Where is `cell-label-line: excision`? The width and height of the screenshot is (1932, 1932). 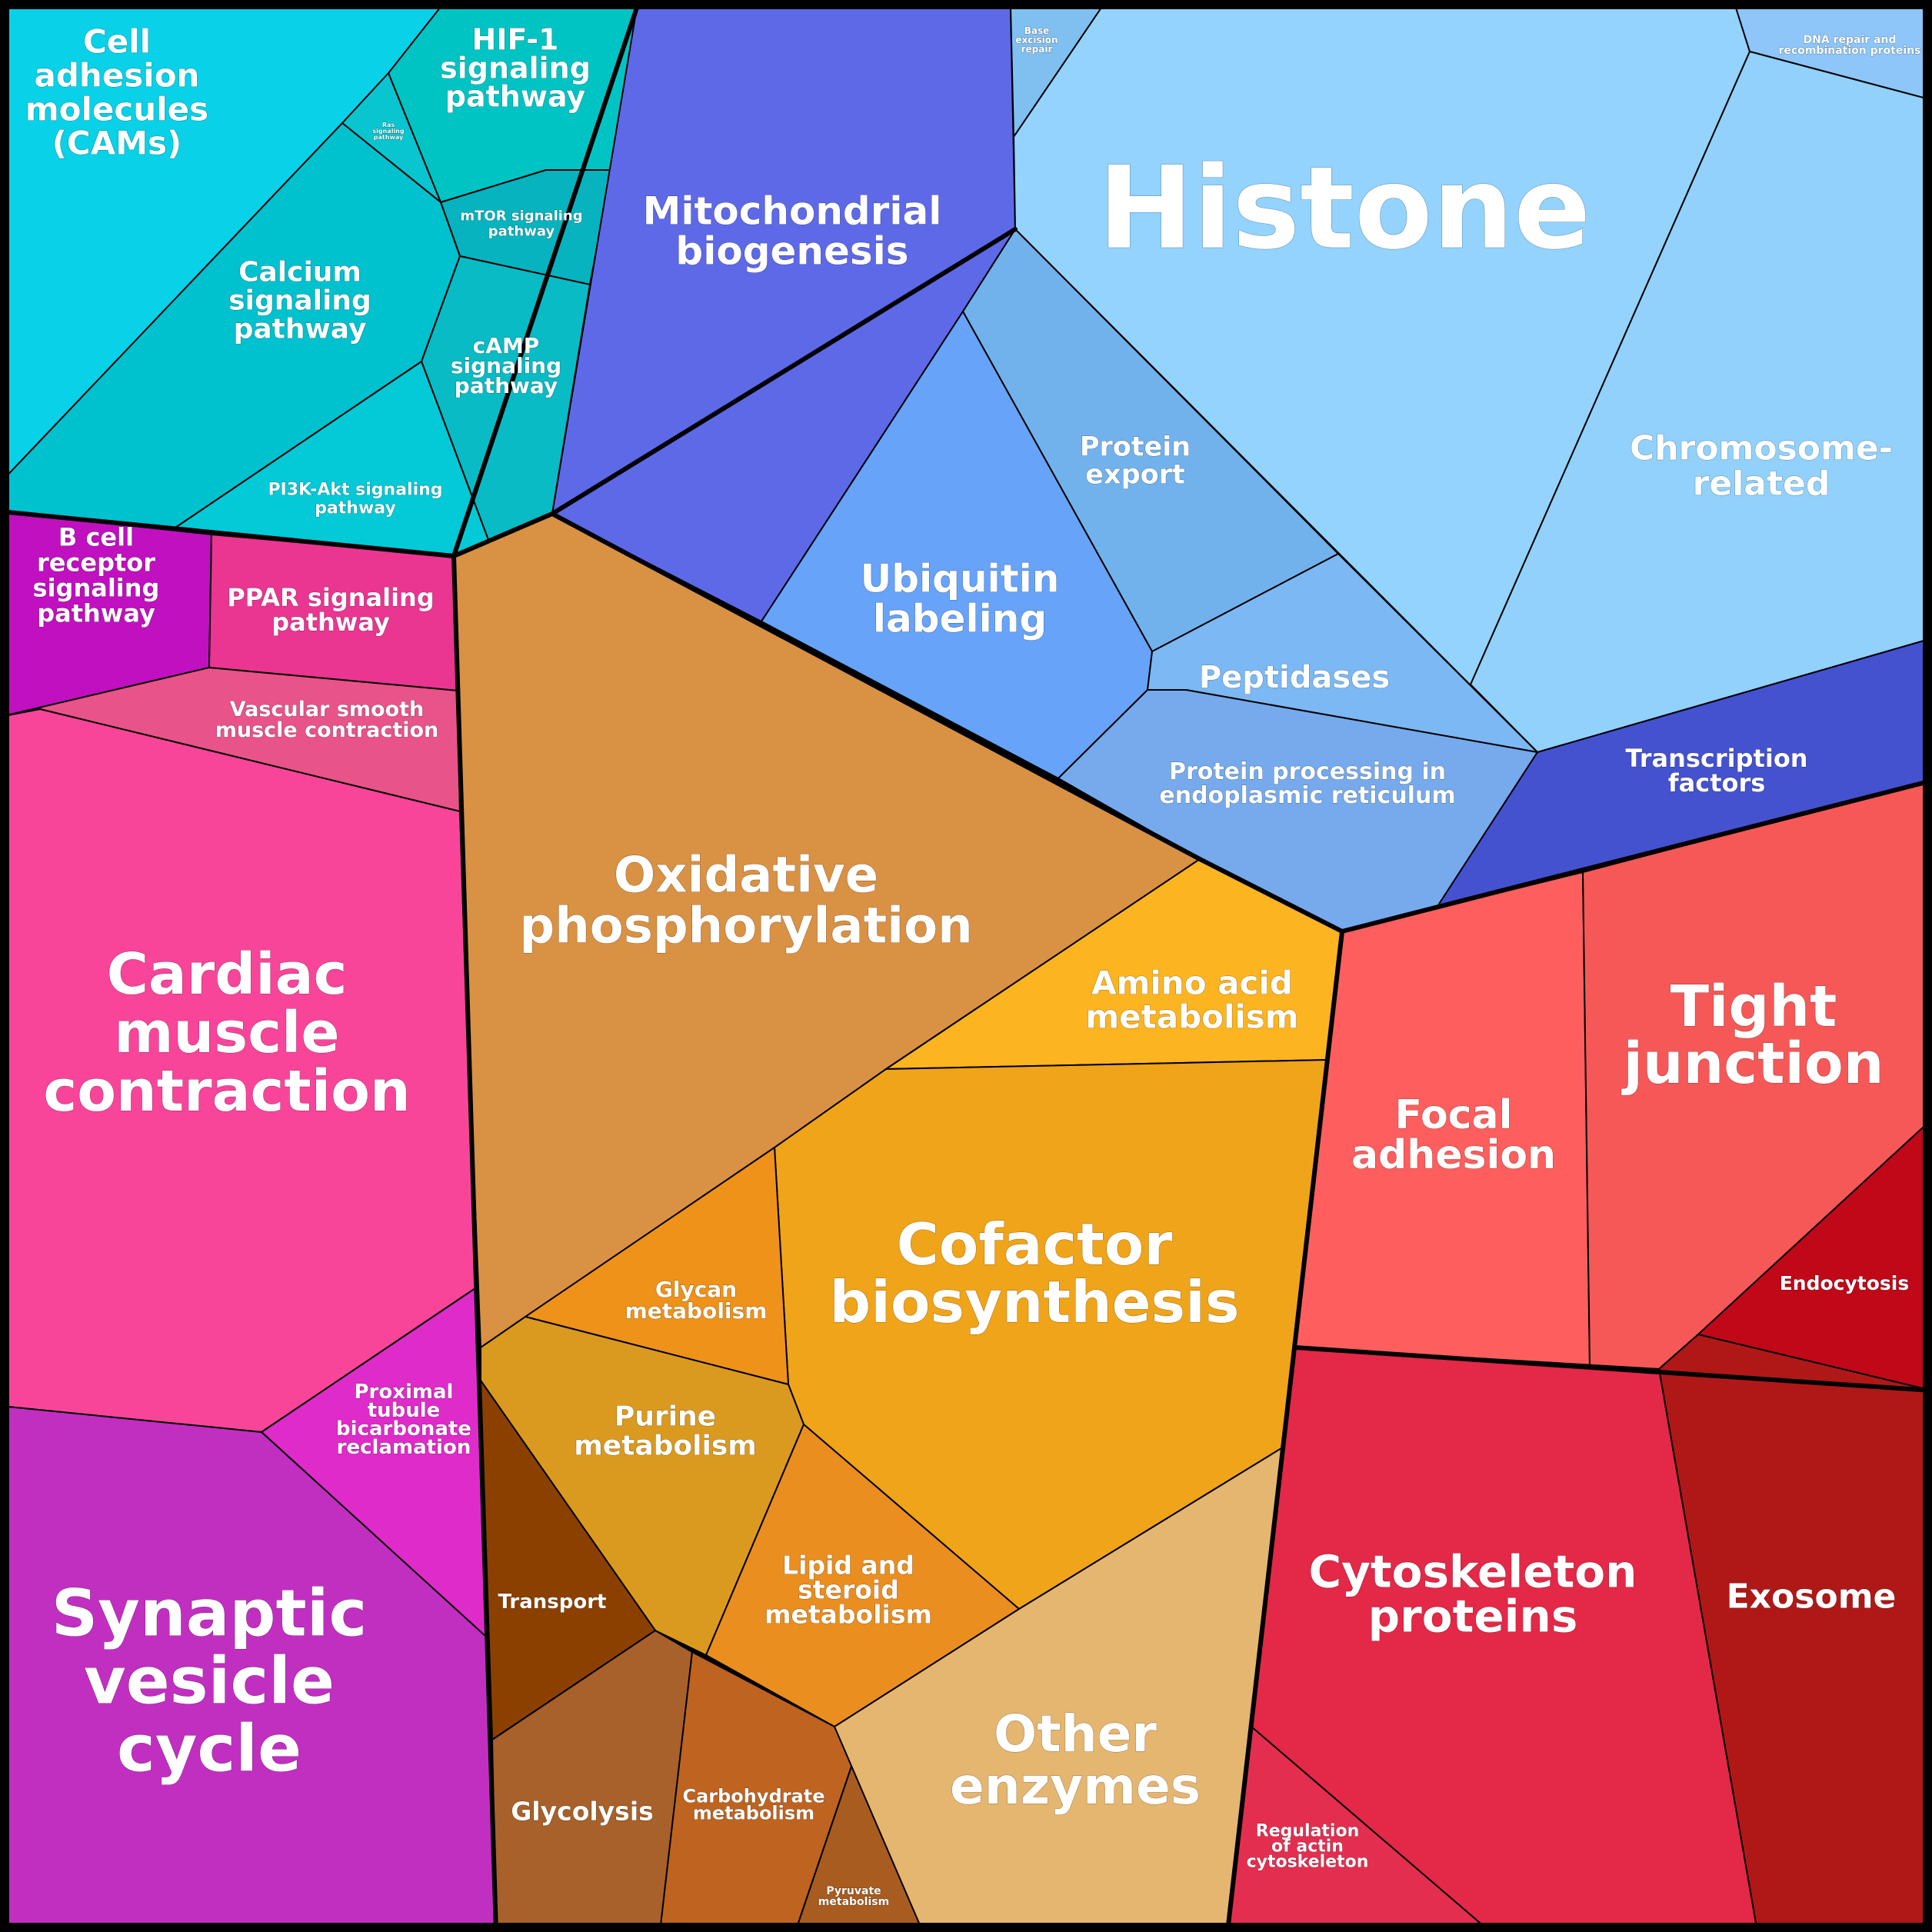
cell-label-line: excision is located at coordinates (1036, 40).